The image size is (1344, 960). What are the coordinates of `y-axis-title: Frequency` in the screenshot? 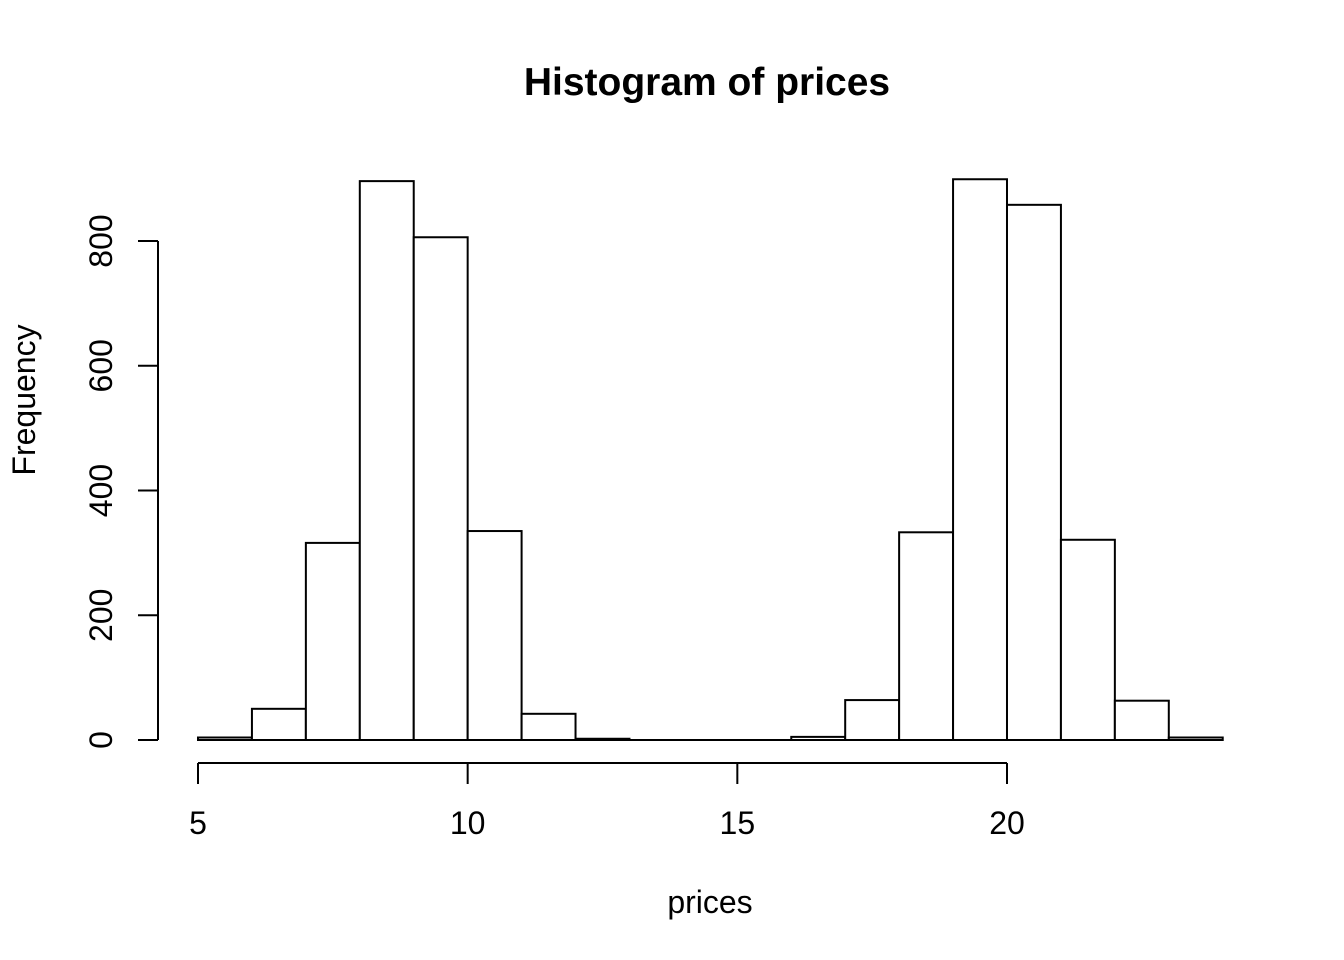 It's located at (24, 399).